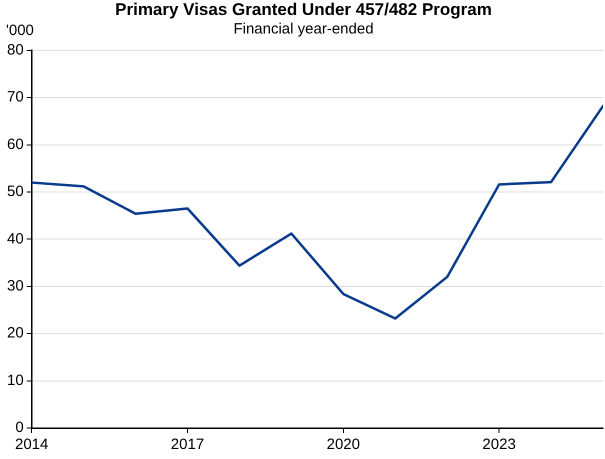 This screenshot has width=605, height=459. Describe the element at coordinates (15, 286) in the screenshot. I see `y-tick-label: 30` at that location.